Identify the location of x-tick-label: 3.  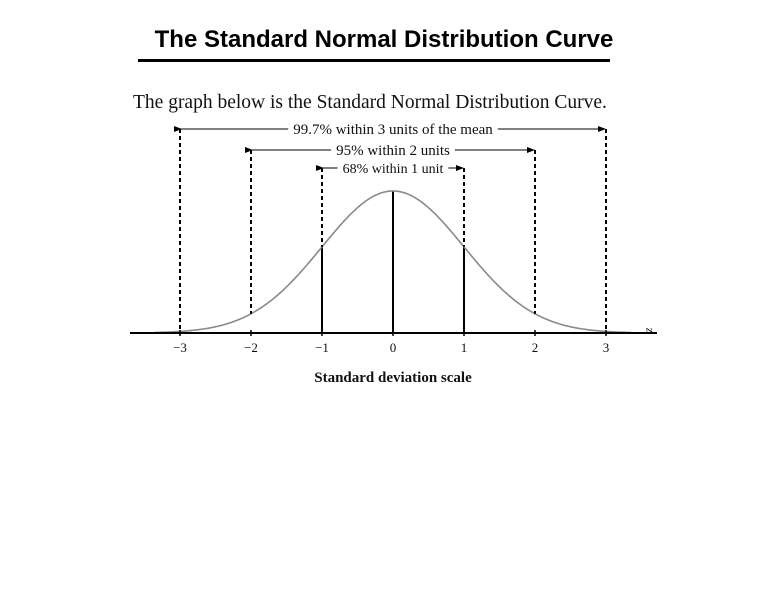
(606, 347).